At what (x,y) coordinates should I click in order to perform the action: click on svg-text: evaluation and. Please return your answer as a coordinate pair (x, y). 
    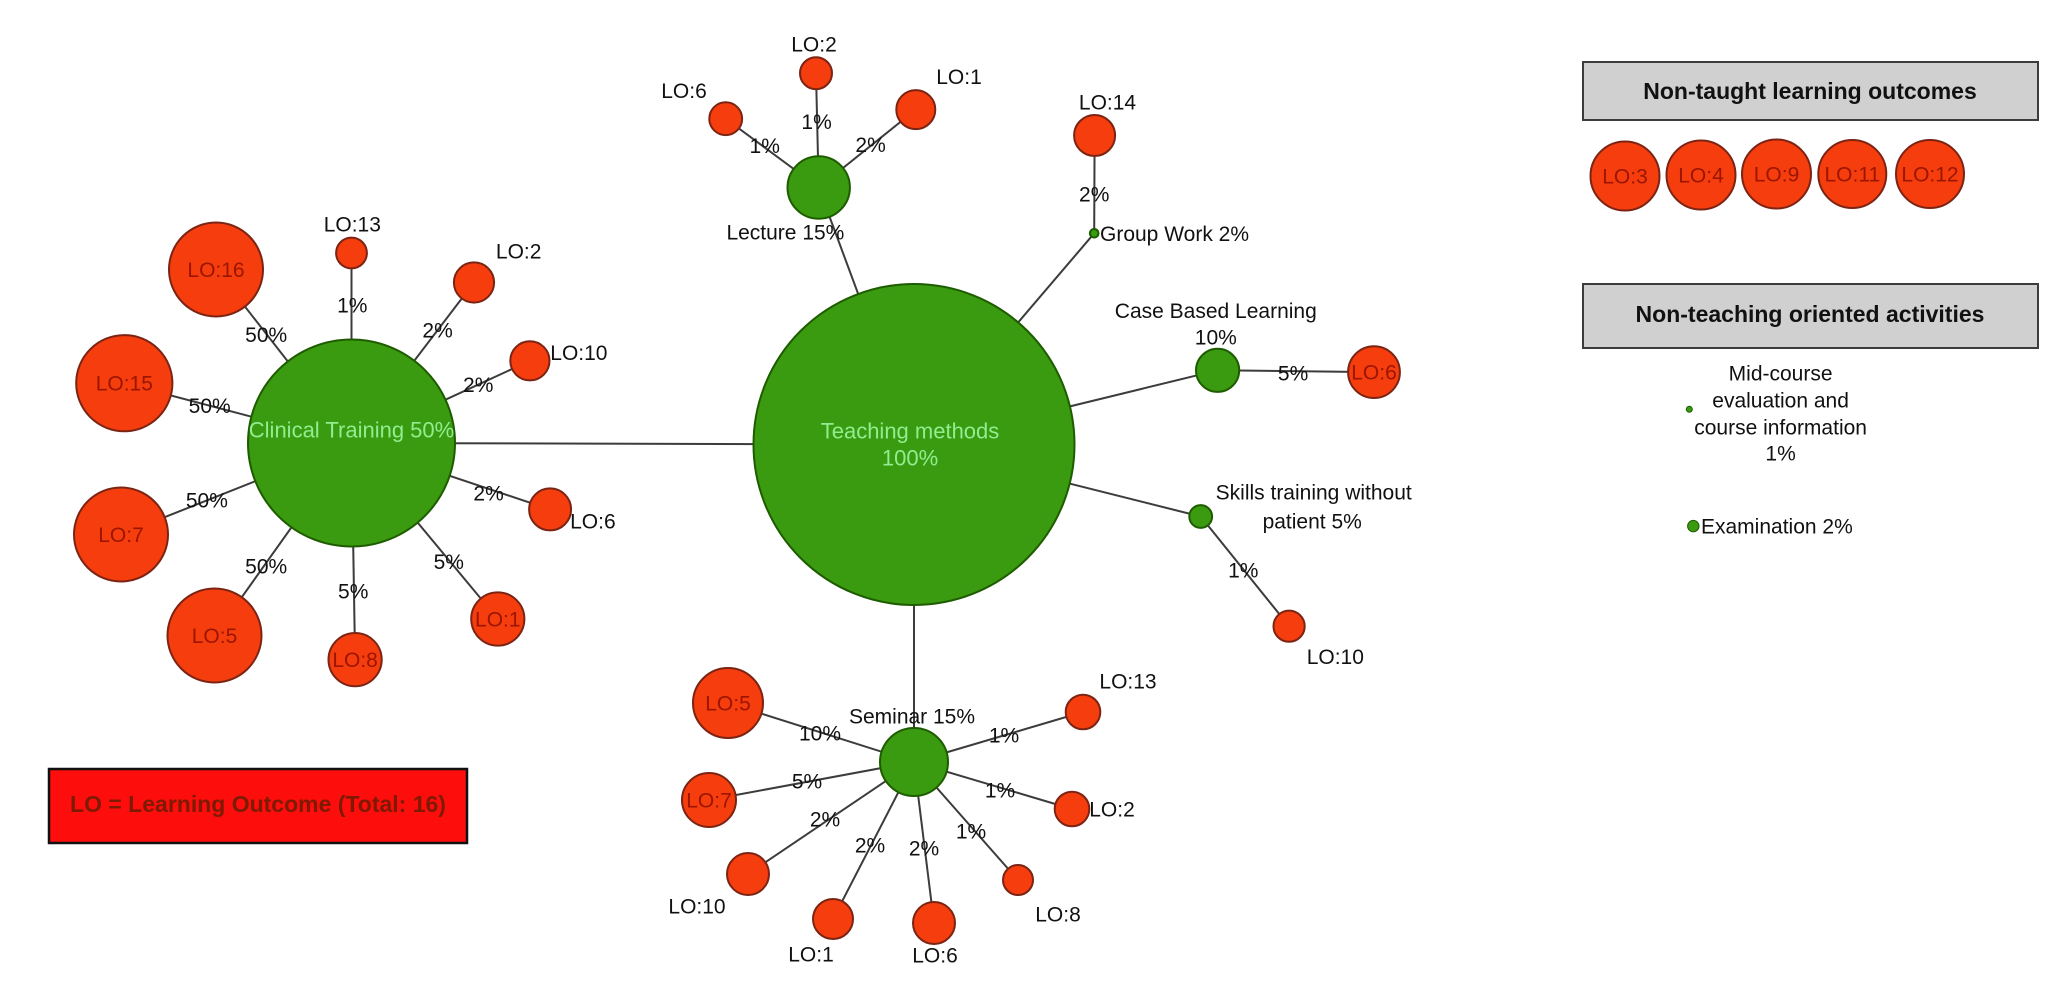
    Looking at the image, I should click on (1780, 401).